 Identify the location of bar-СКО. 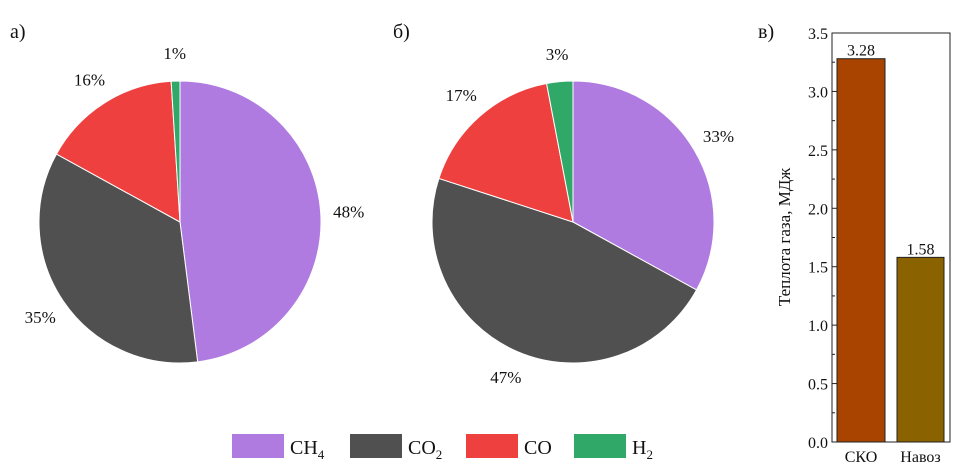
(861, 250).